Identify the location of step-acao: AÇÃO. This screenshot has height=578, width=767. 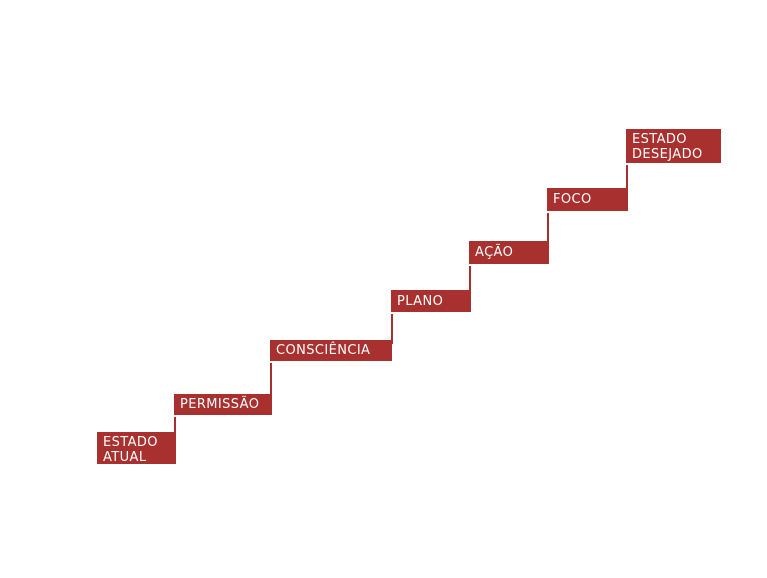
(509, 253).